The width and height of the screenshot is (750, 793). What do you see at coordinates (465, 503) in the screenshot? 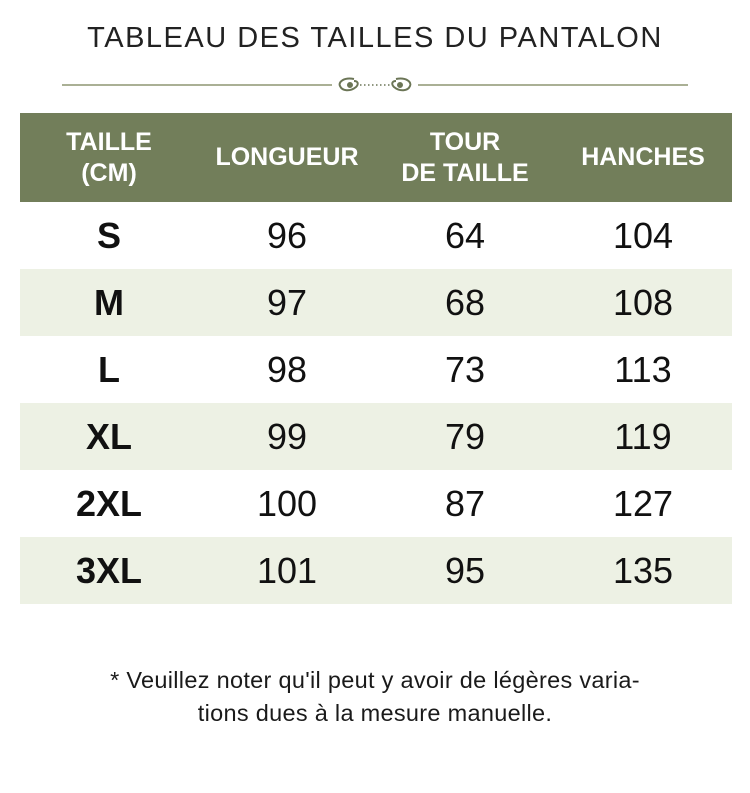
I see `cell-tour-de-taille: 87` at bounding box center [465, 503].